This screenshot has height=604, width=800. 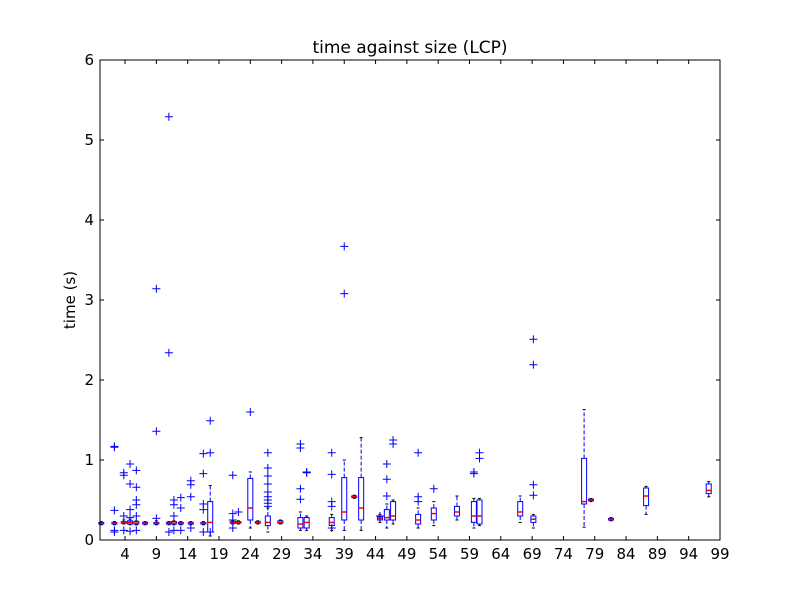 I want to click on x-tick-label: 9, so click(x=157, y=554).